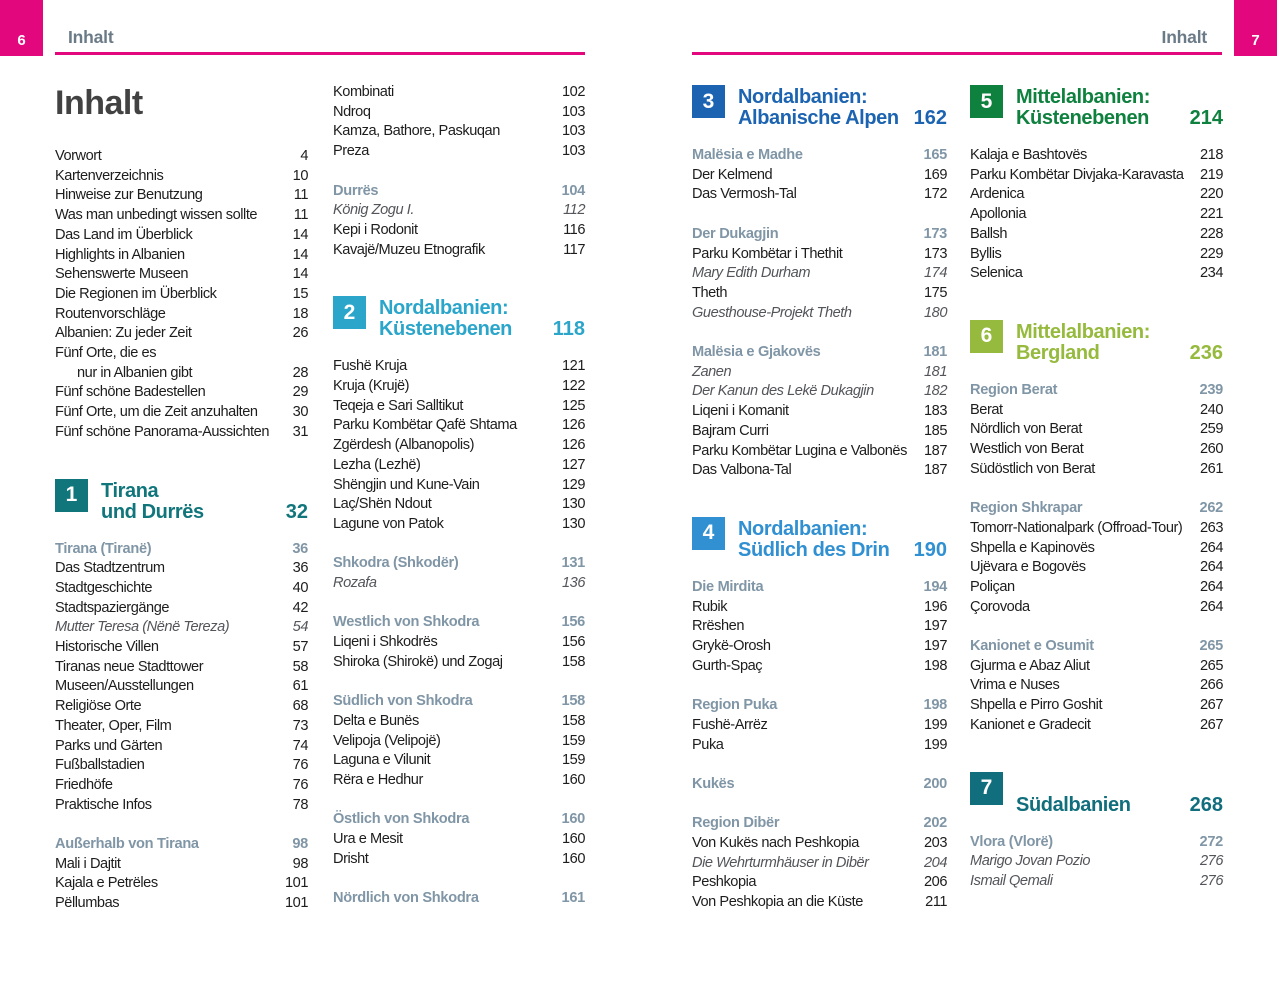 The width and height of the screenshot is (1277, 1000). I want to click on entry-label: Das Land im Überblick, so click(124, 234).